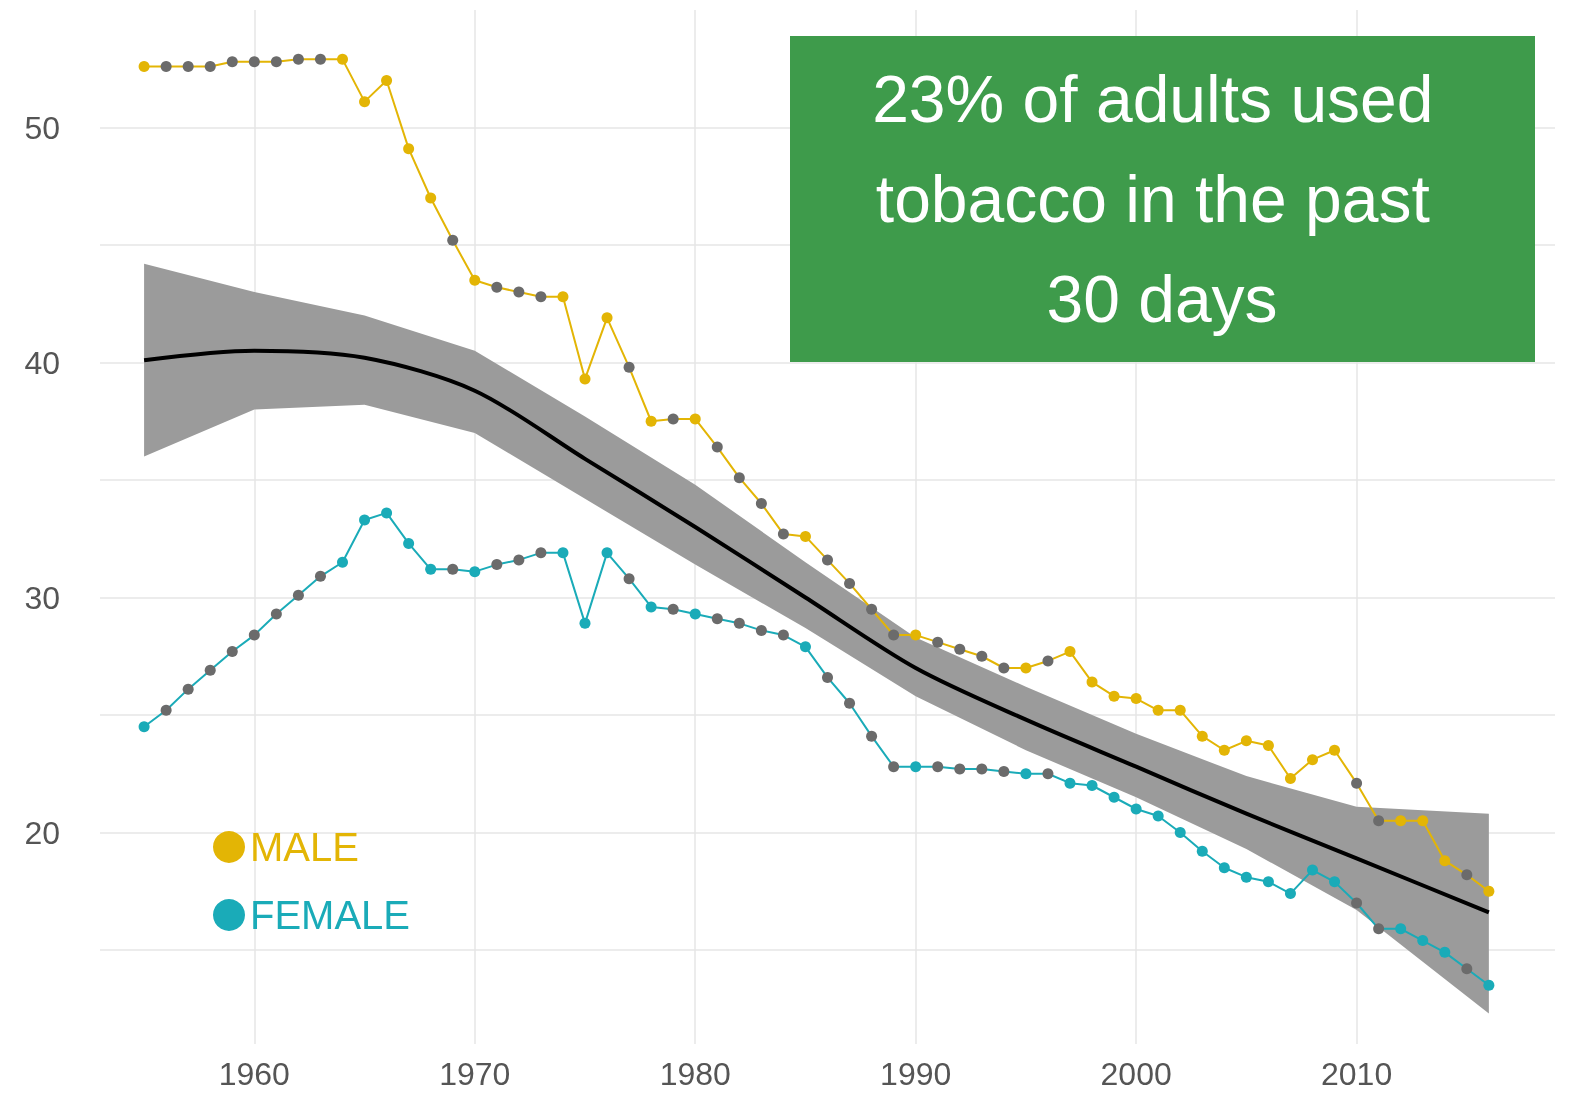 The width and height of the screenshot is (1583, 1098). Describe the element at coordinates (330, 915) in the screenshot. I see `legend-label: FEMALE` at that location.